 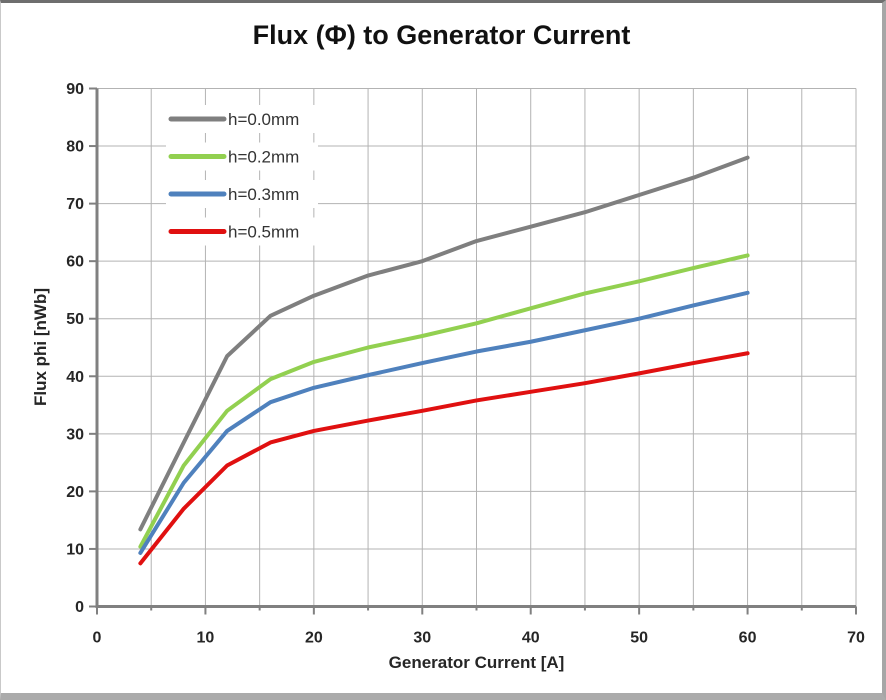 I want to click on y-tick-label: 80, so click(x=75, y=147).